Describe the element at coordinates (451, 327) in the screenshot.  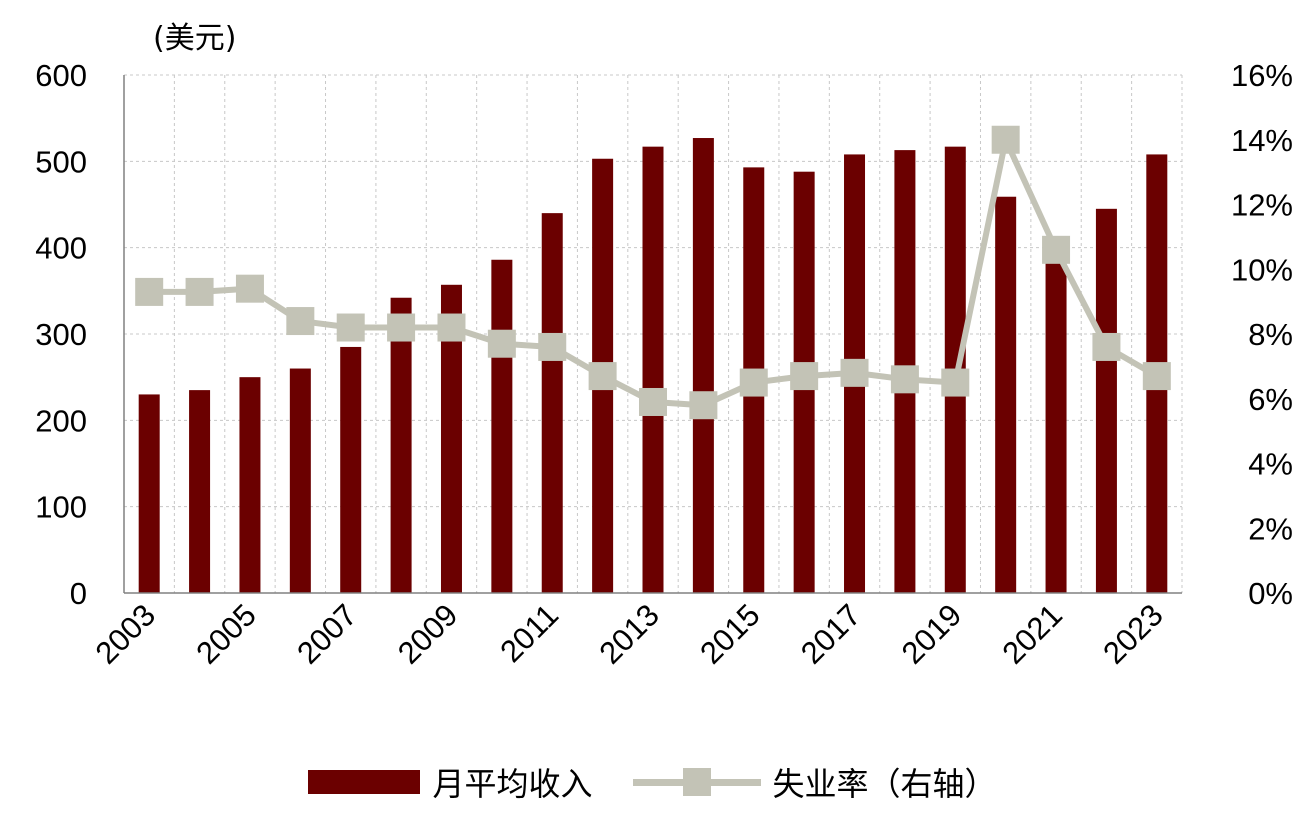
I see `marker-2009` at that location.